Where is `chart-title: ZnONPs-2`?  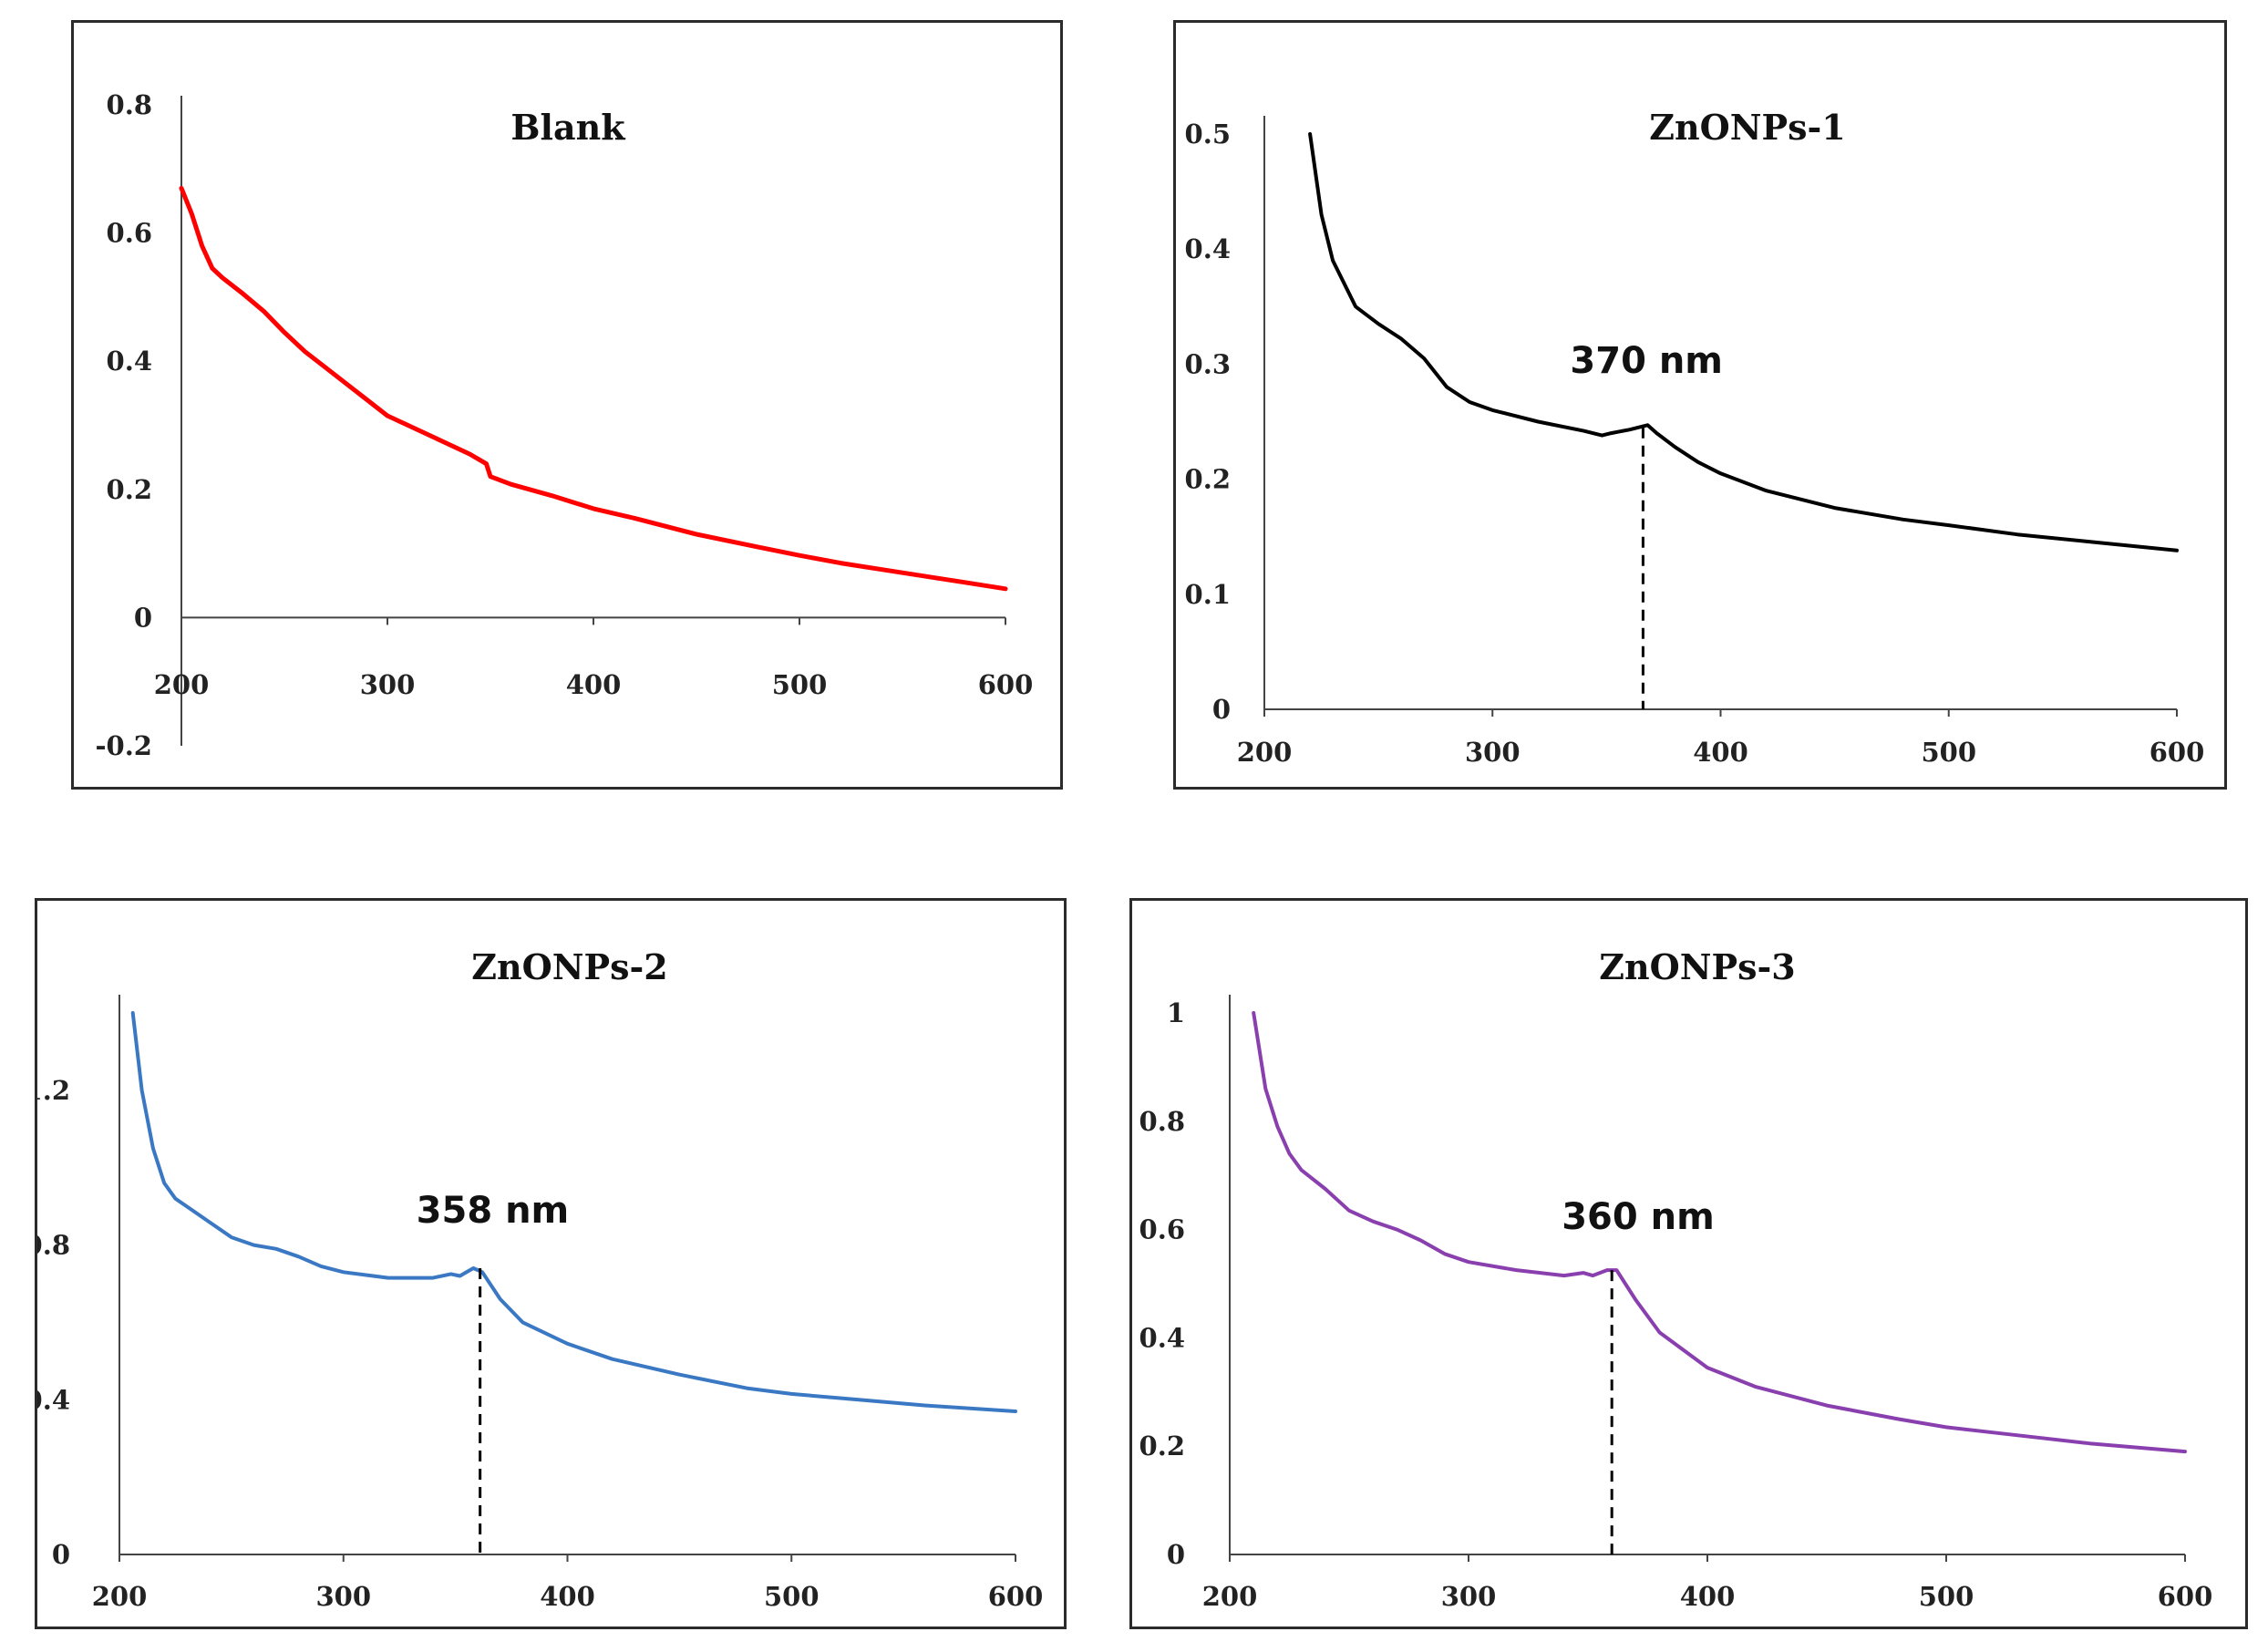 chart-title: ZnONPs-2 is located at coordinates (569, 966).